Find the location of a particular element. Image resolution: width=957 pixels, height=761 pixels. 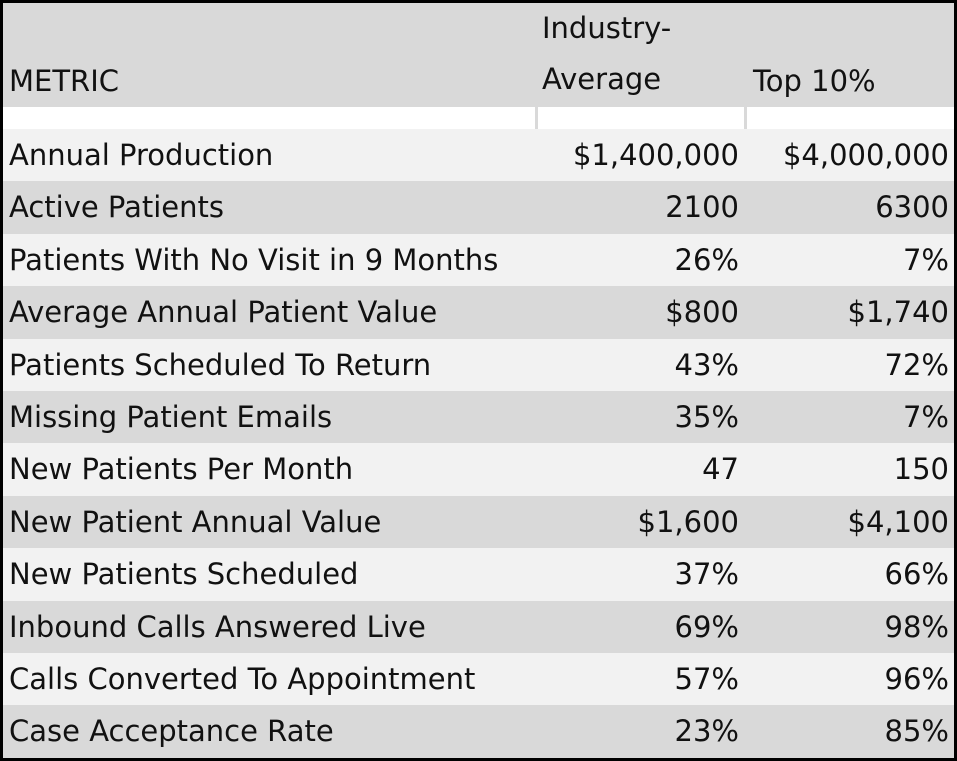

top-10-percent-value: 85% is located at coordinates (916, 731).